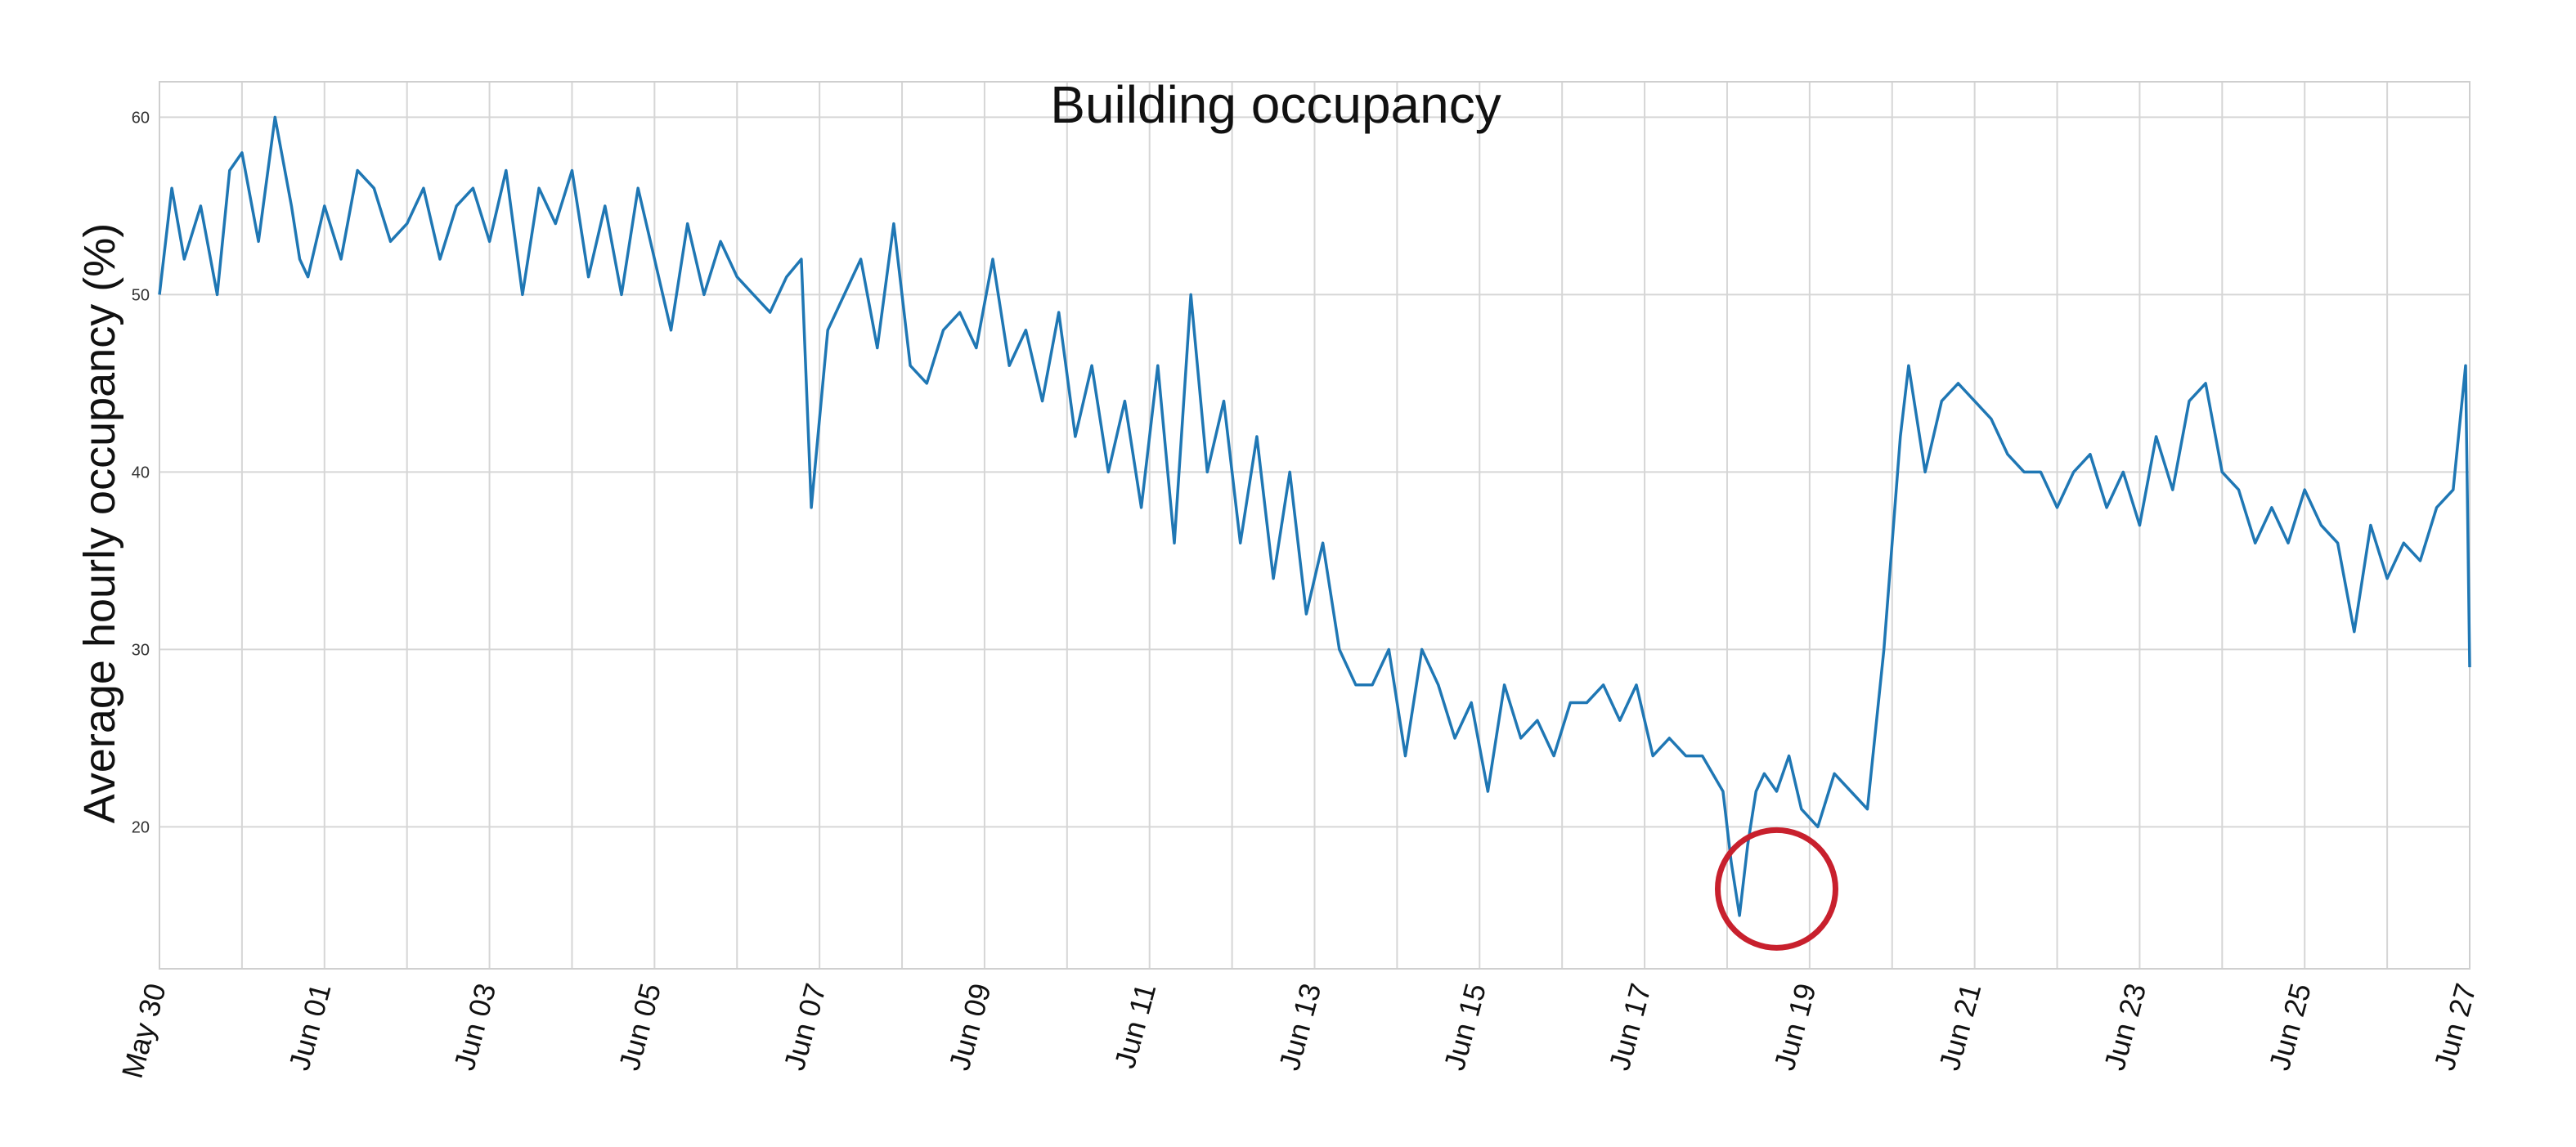 The width and height of the screenshot is (2576, 1147). I want to click on x-tick-label: Jun 21, so click(1960, 1026).